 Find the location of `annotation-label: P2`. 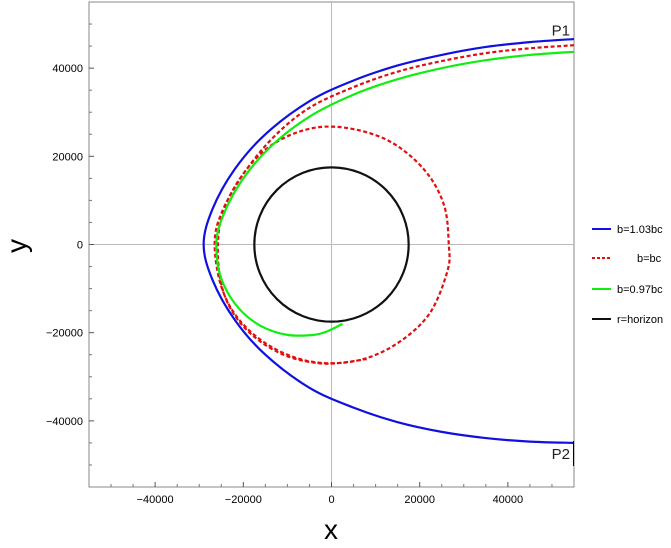

annotation-label: P2 is located at coordinates (561, 454).